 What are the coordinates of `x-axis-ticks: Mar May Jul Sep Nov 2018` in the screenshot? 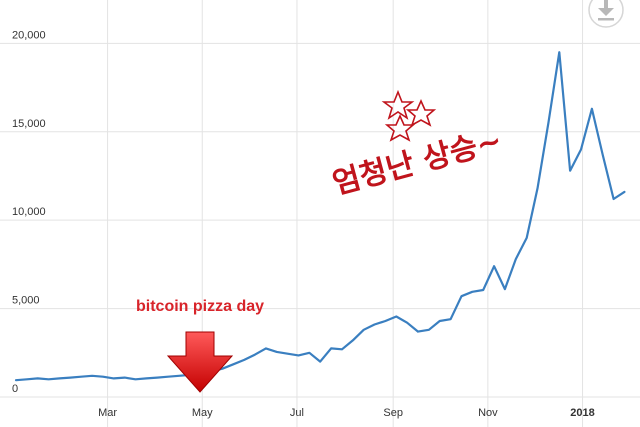 It's located at (346, 413).